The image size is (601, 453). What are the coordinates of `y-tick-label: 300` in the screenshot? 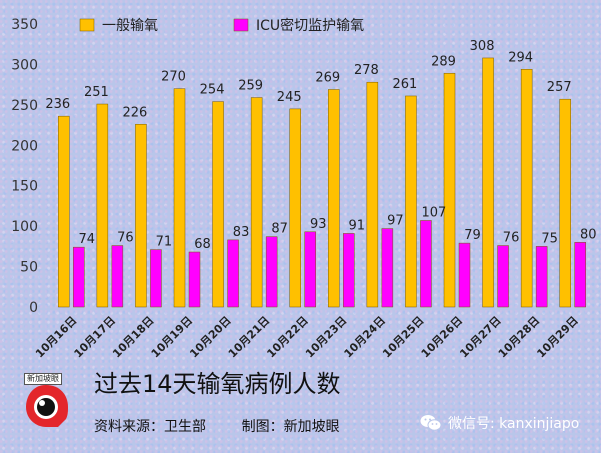 It's located at (24, 65).